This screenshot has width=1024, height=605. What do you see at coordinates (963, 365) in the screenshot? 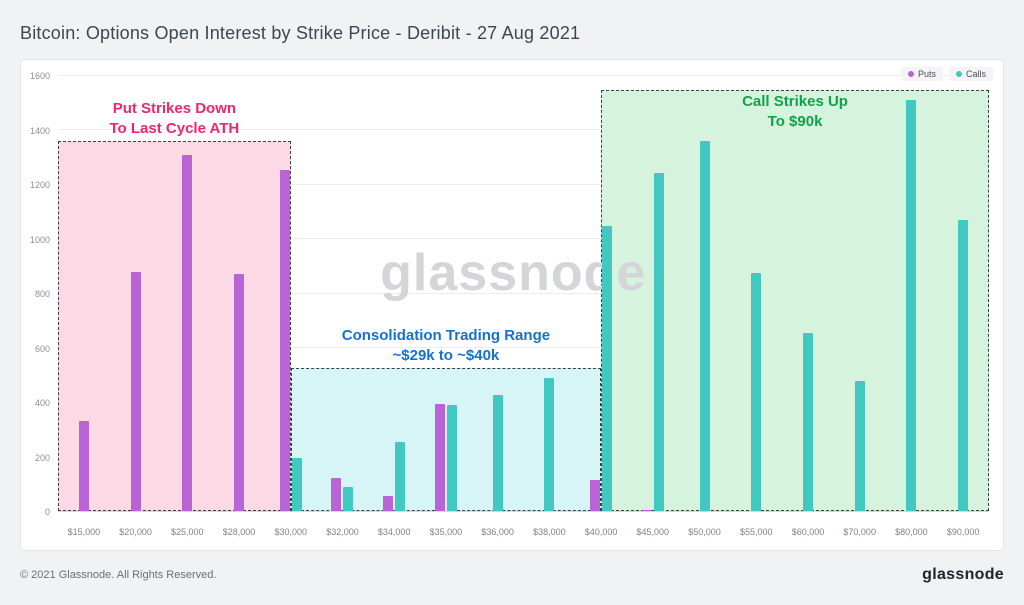
I see `bar-calls-$90,000` at bounding box center [963, 365].